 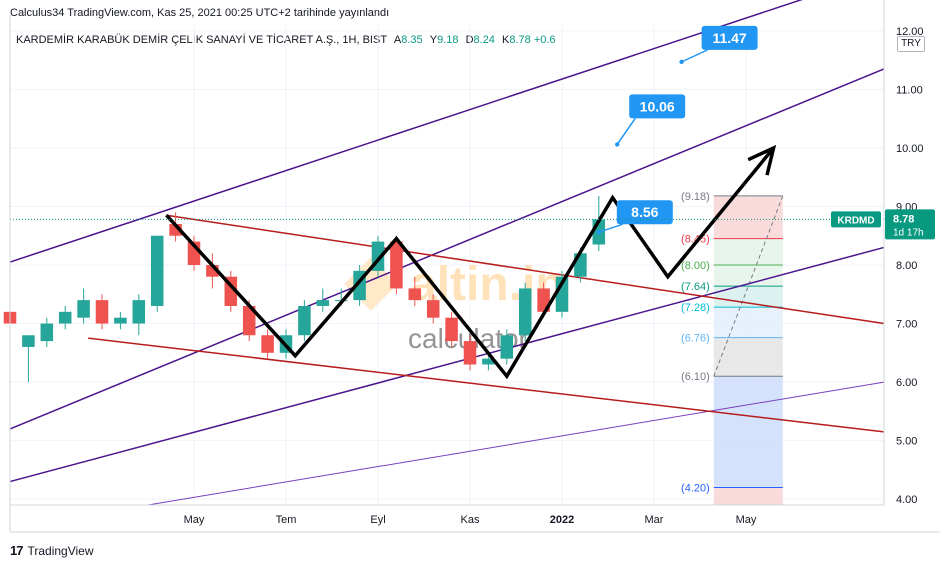 I want to click on y-tick-label: 12.00, so click(x=910, y=32).